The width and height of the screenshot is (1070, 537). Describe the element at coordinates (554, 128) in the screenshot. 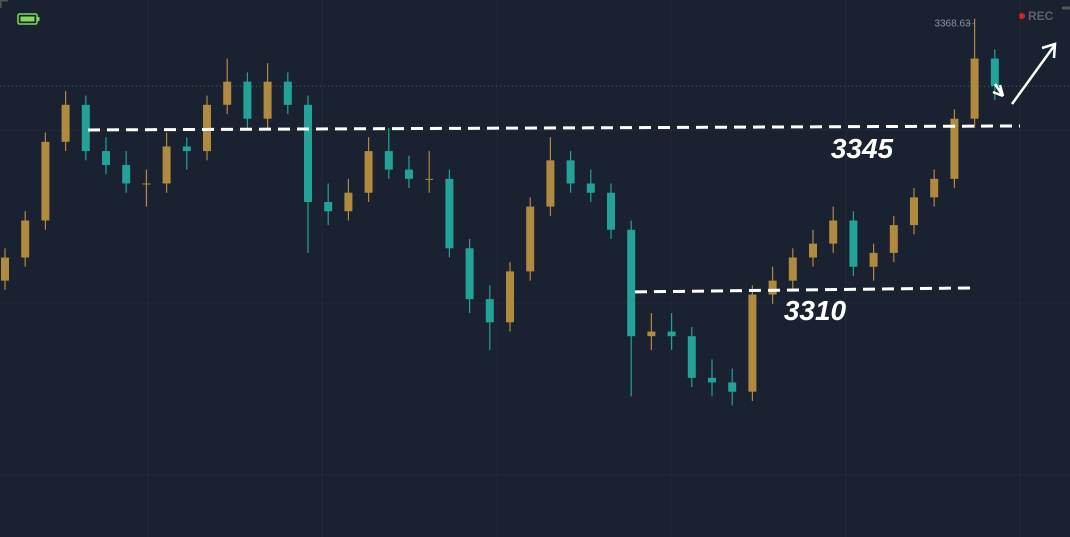

I see `level-line` at that location.